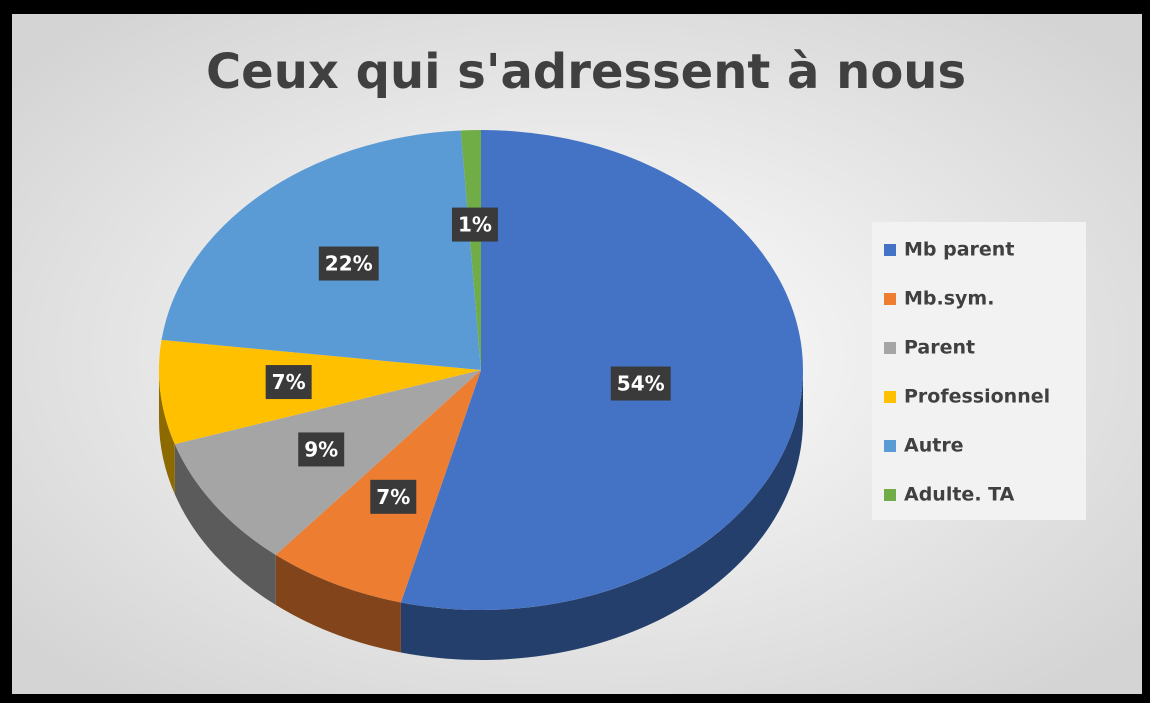 The width and height of the screenshot is (1155, 715). Describe the element at coordinates (939, 348) in the screenshot. I see `legend-label: Parent` at that location.